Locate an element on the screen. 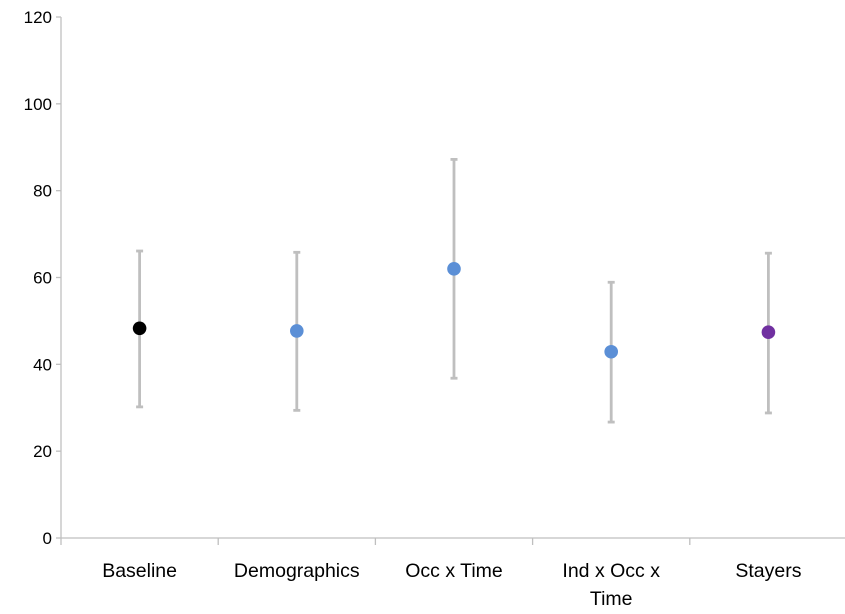 The height and width of the screenshot is (614, 845). x-tick-label-line: Baseline is located at coordinates (139, 571).